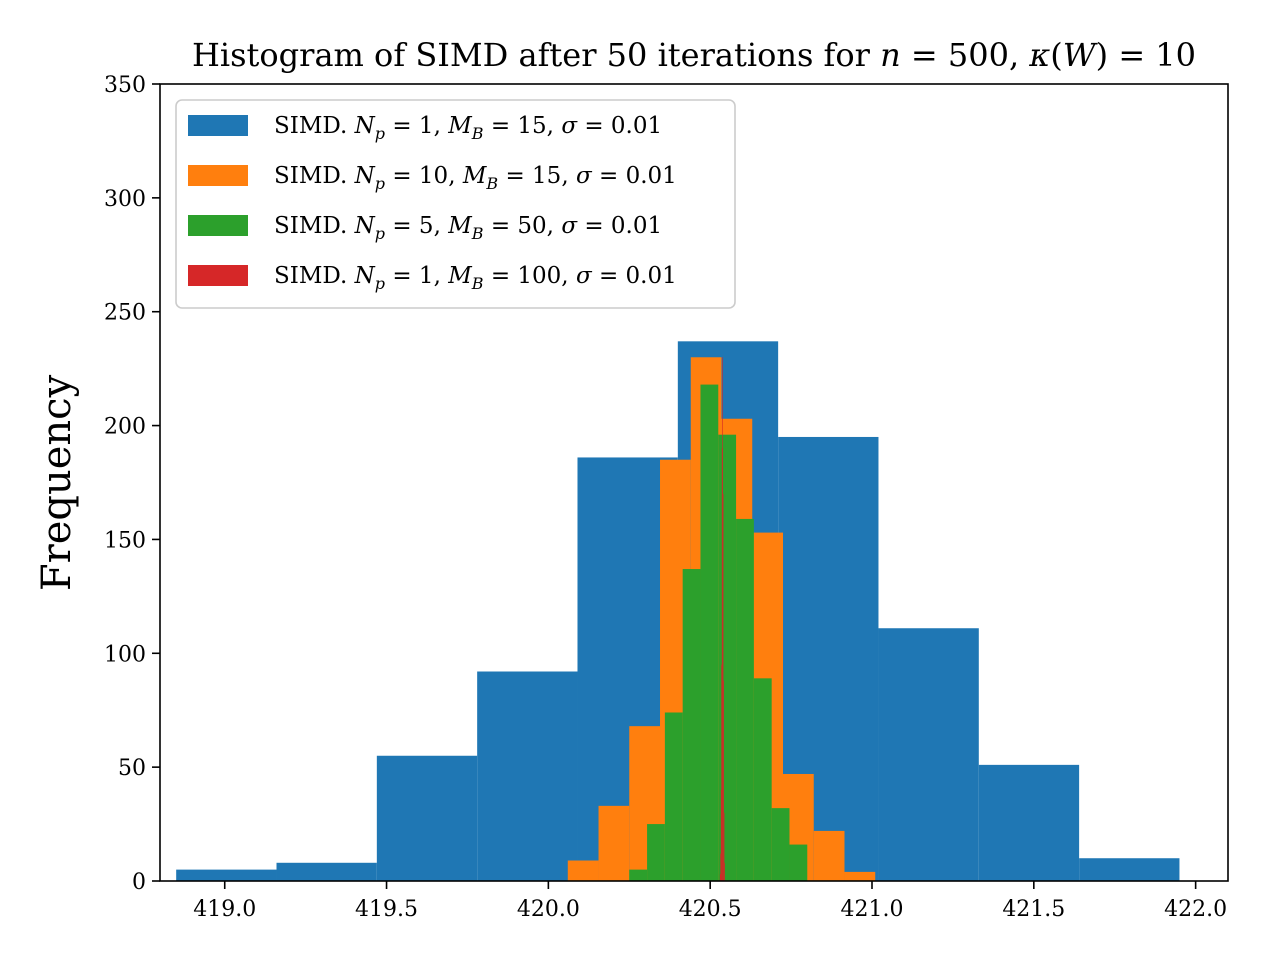 This screenshot has width=1280, height=960. I want to click on x-axis-ticks: 419.0 419.5 420.0 420.5 421.0 421.5 422.0, so click(710, 901).